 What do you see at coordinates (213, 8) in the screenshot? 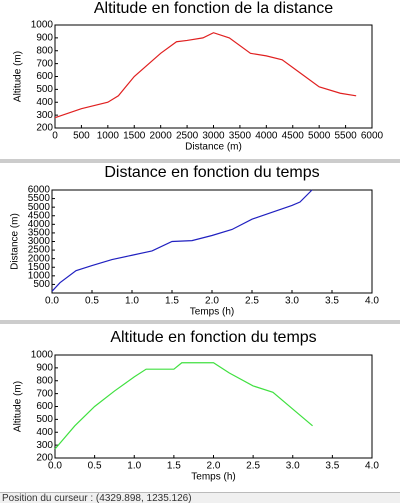
I see `chart-title: Altitude en fonction de la distance` at bounding box center [213, 8].